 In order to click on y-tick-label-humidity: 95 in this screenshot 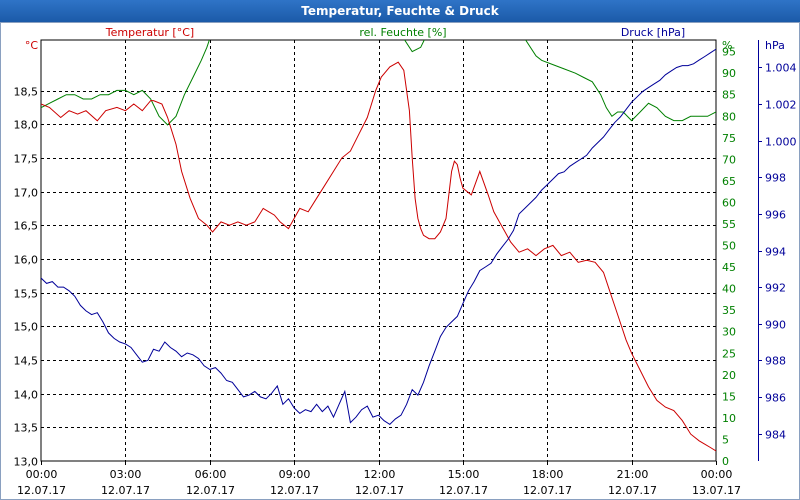, I will do `click(729, 52)`.